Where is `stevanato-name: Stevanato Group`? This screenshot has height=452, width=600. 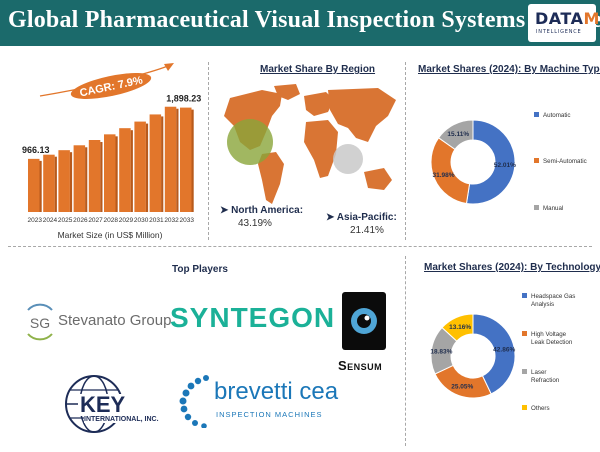 stevanato-name: Stevanato Group is located at coordinates (115, 320).